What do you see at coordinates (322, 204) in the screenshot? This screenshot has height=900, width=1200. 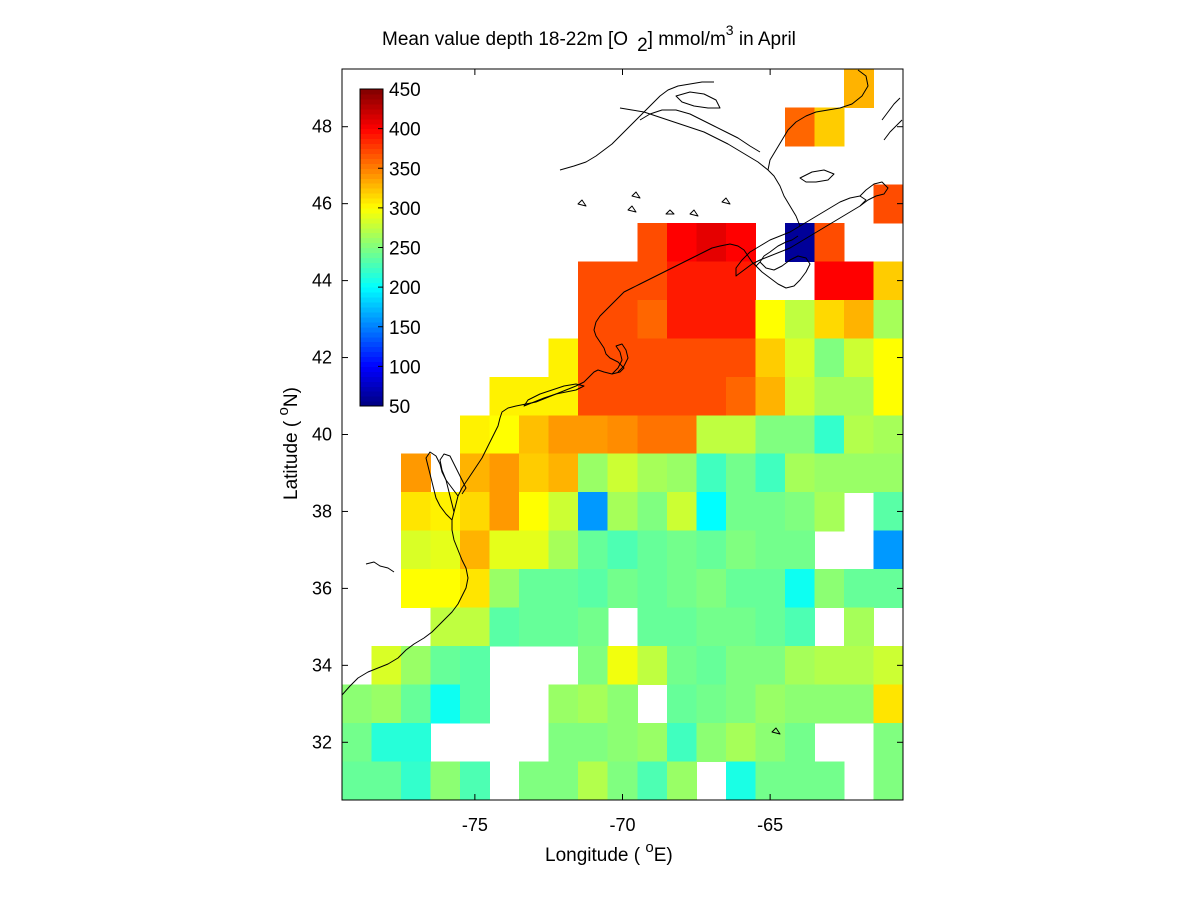 I see `y-tick-label: 46` at bounding box center [322, 204].